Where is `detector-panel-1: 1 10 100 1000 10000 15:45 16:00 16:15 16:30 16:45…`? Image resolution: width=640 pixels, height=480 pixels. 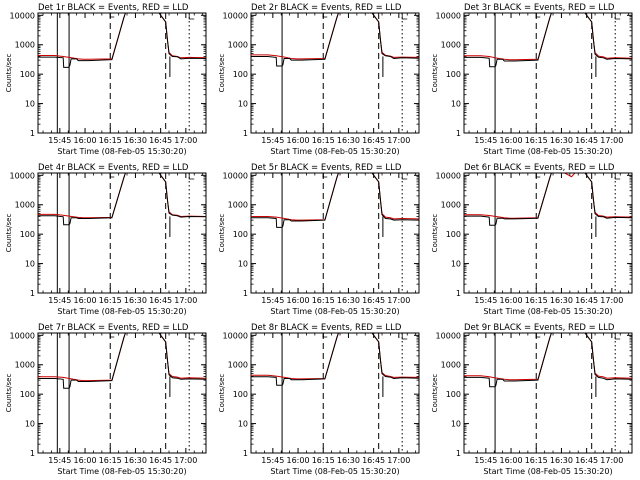
detector-panel-1: 1 10 100 1000 10000 15:45 16:00 16:15 16:30 16:45… is located at coordinates (106, 79).